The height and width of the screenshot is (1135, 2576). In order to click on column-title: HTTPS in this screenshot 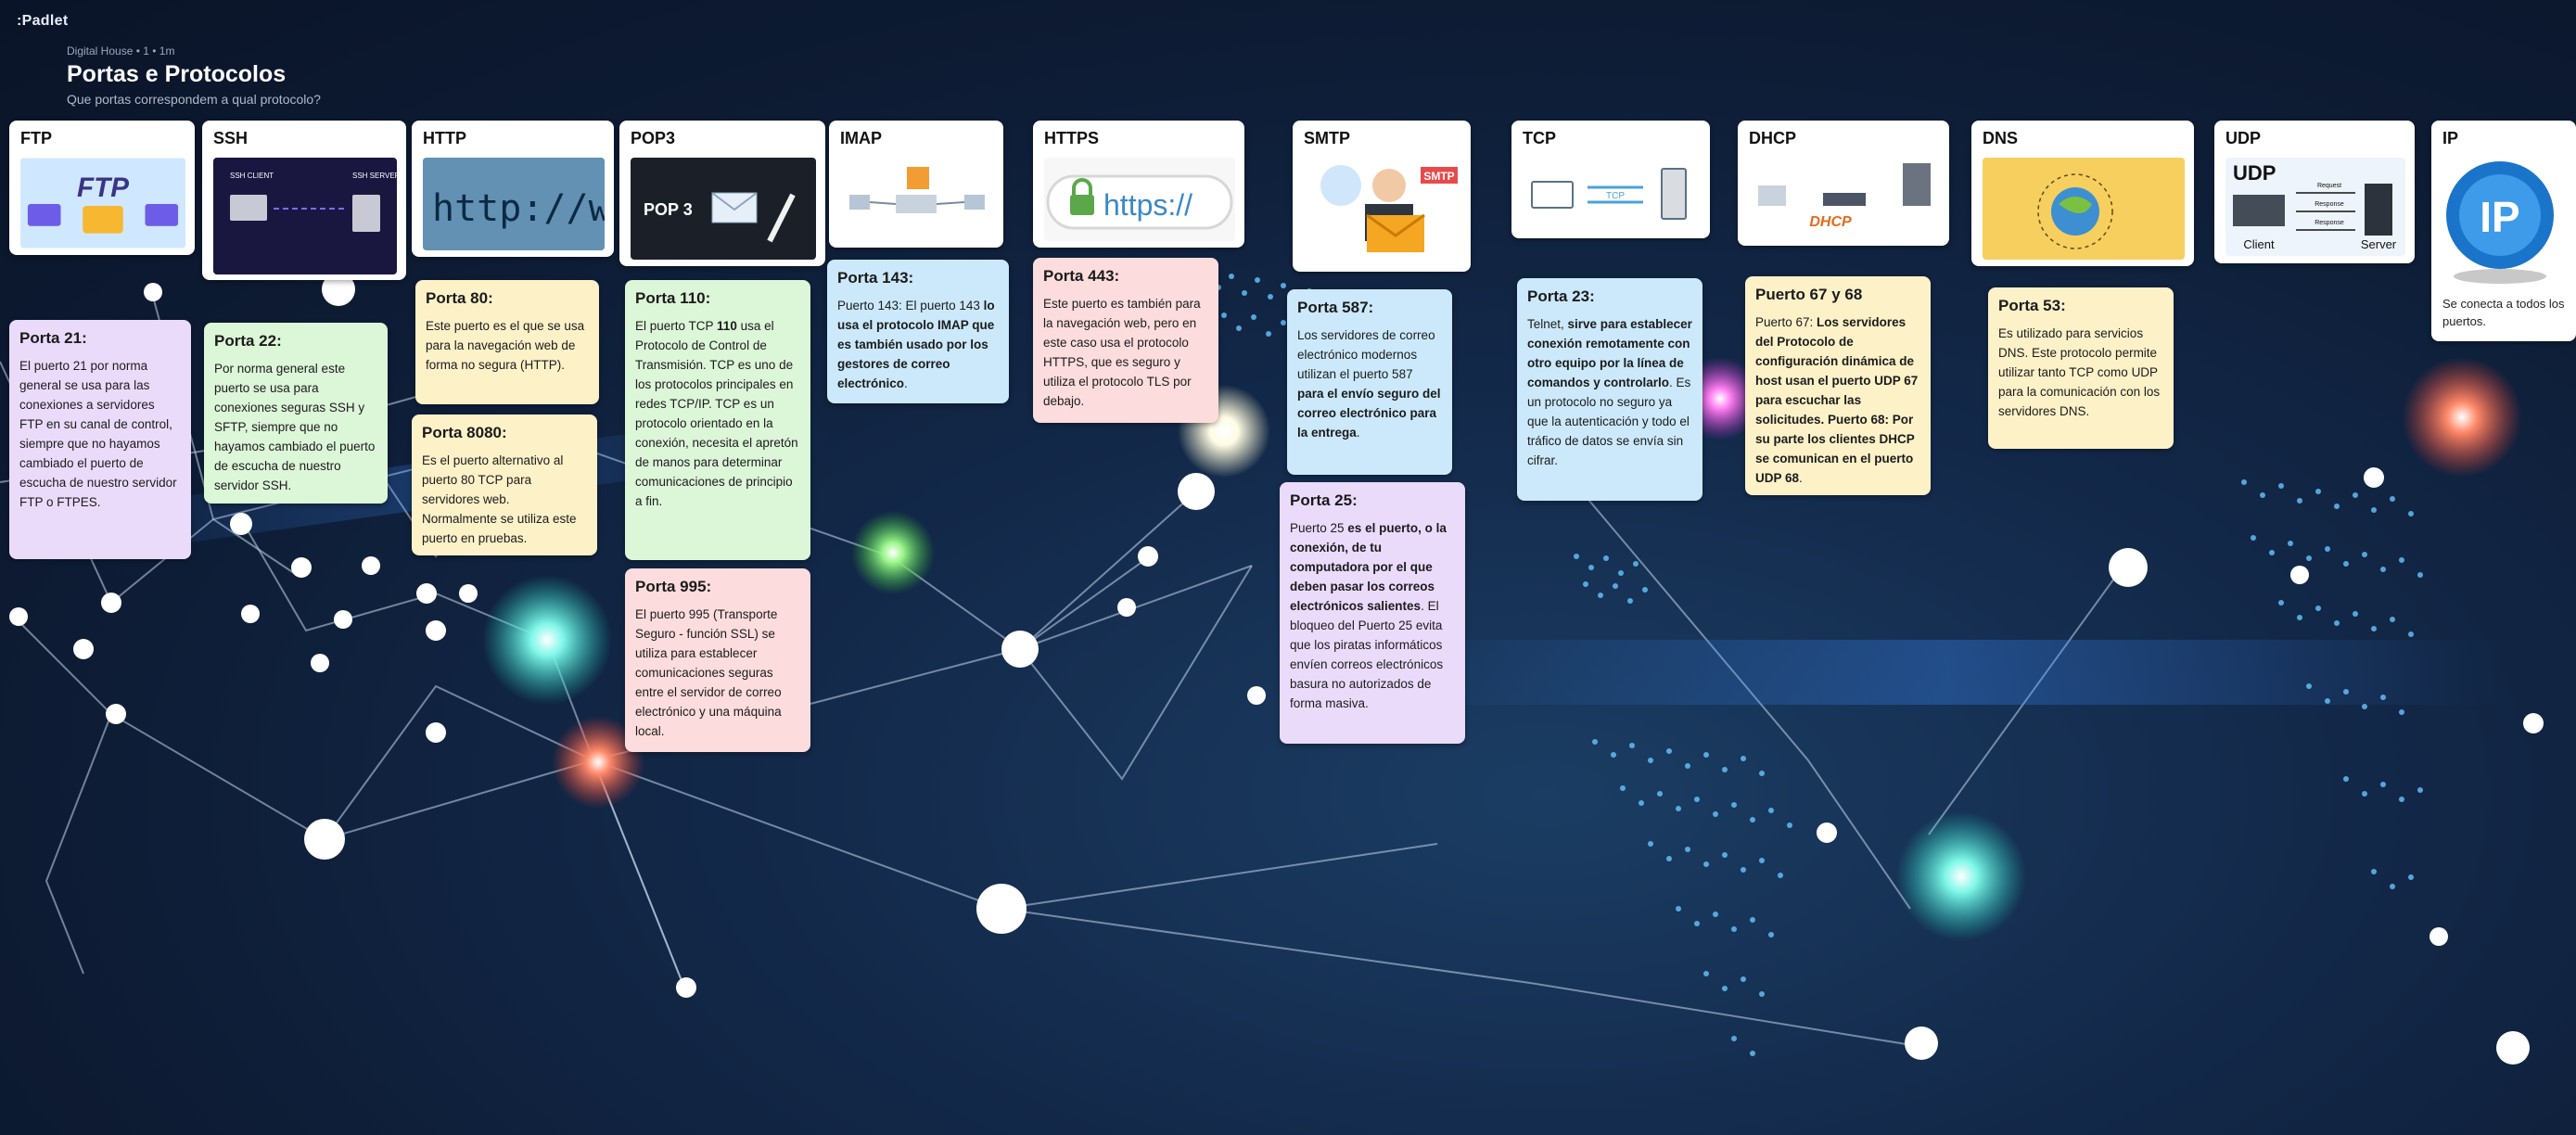, I will do `click(1072, 138)`.